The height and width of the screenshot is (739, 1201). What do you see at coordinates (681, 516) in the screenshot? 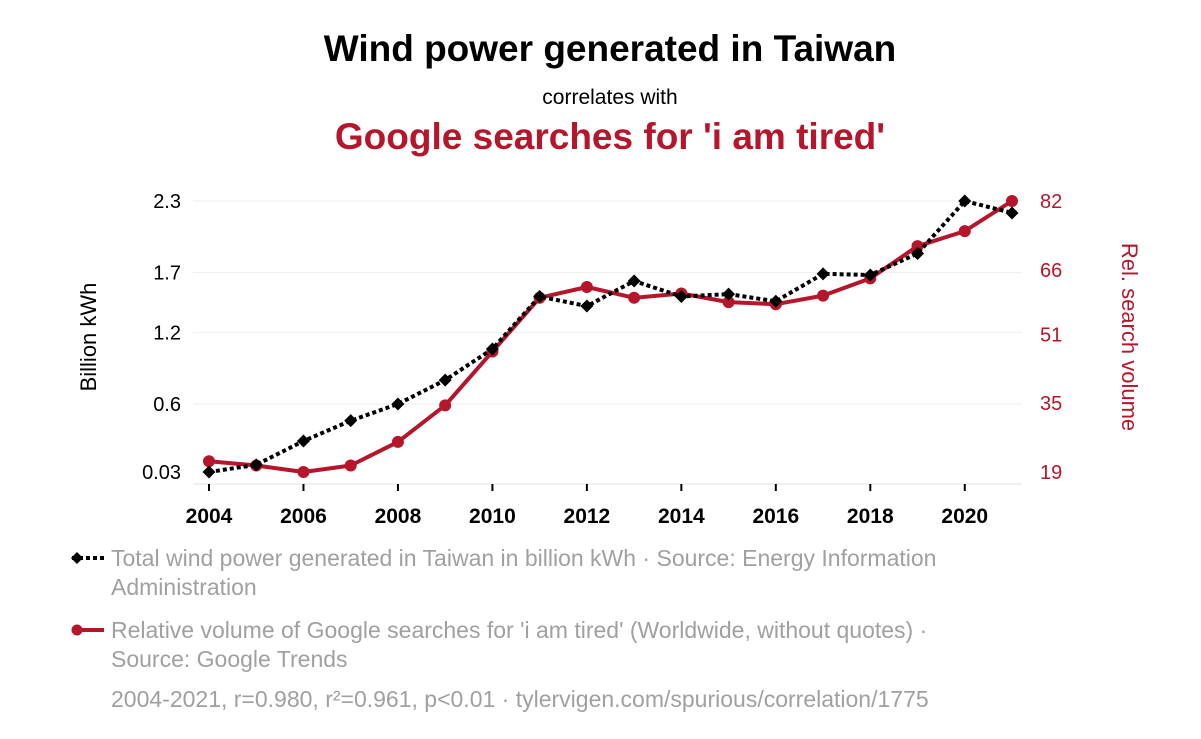
I see `x-tick-label: 2014` at bounding box center [681, 516].